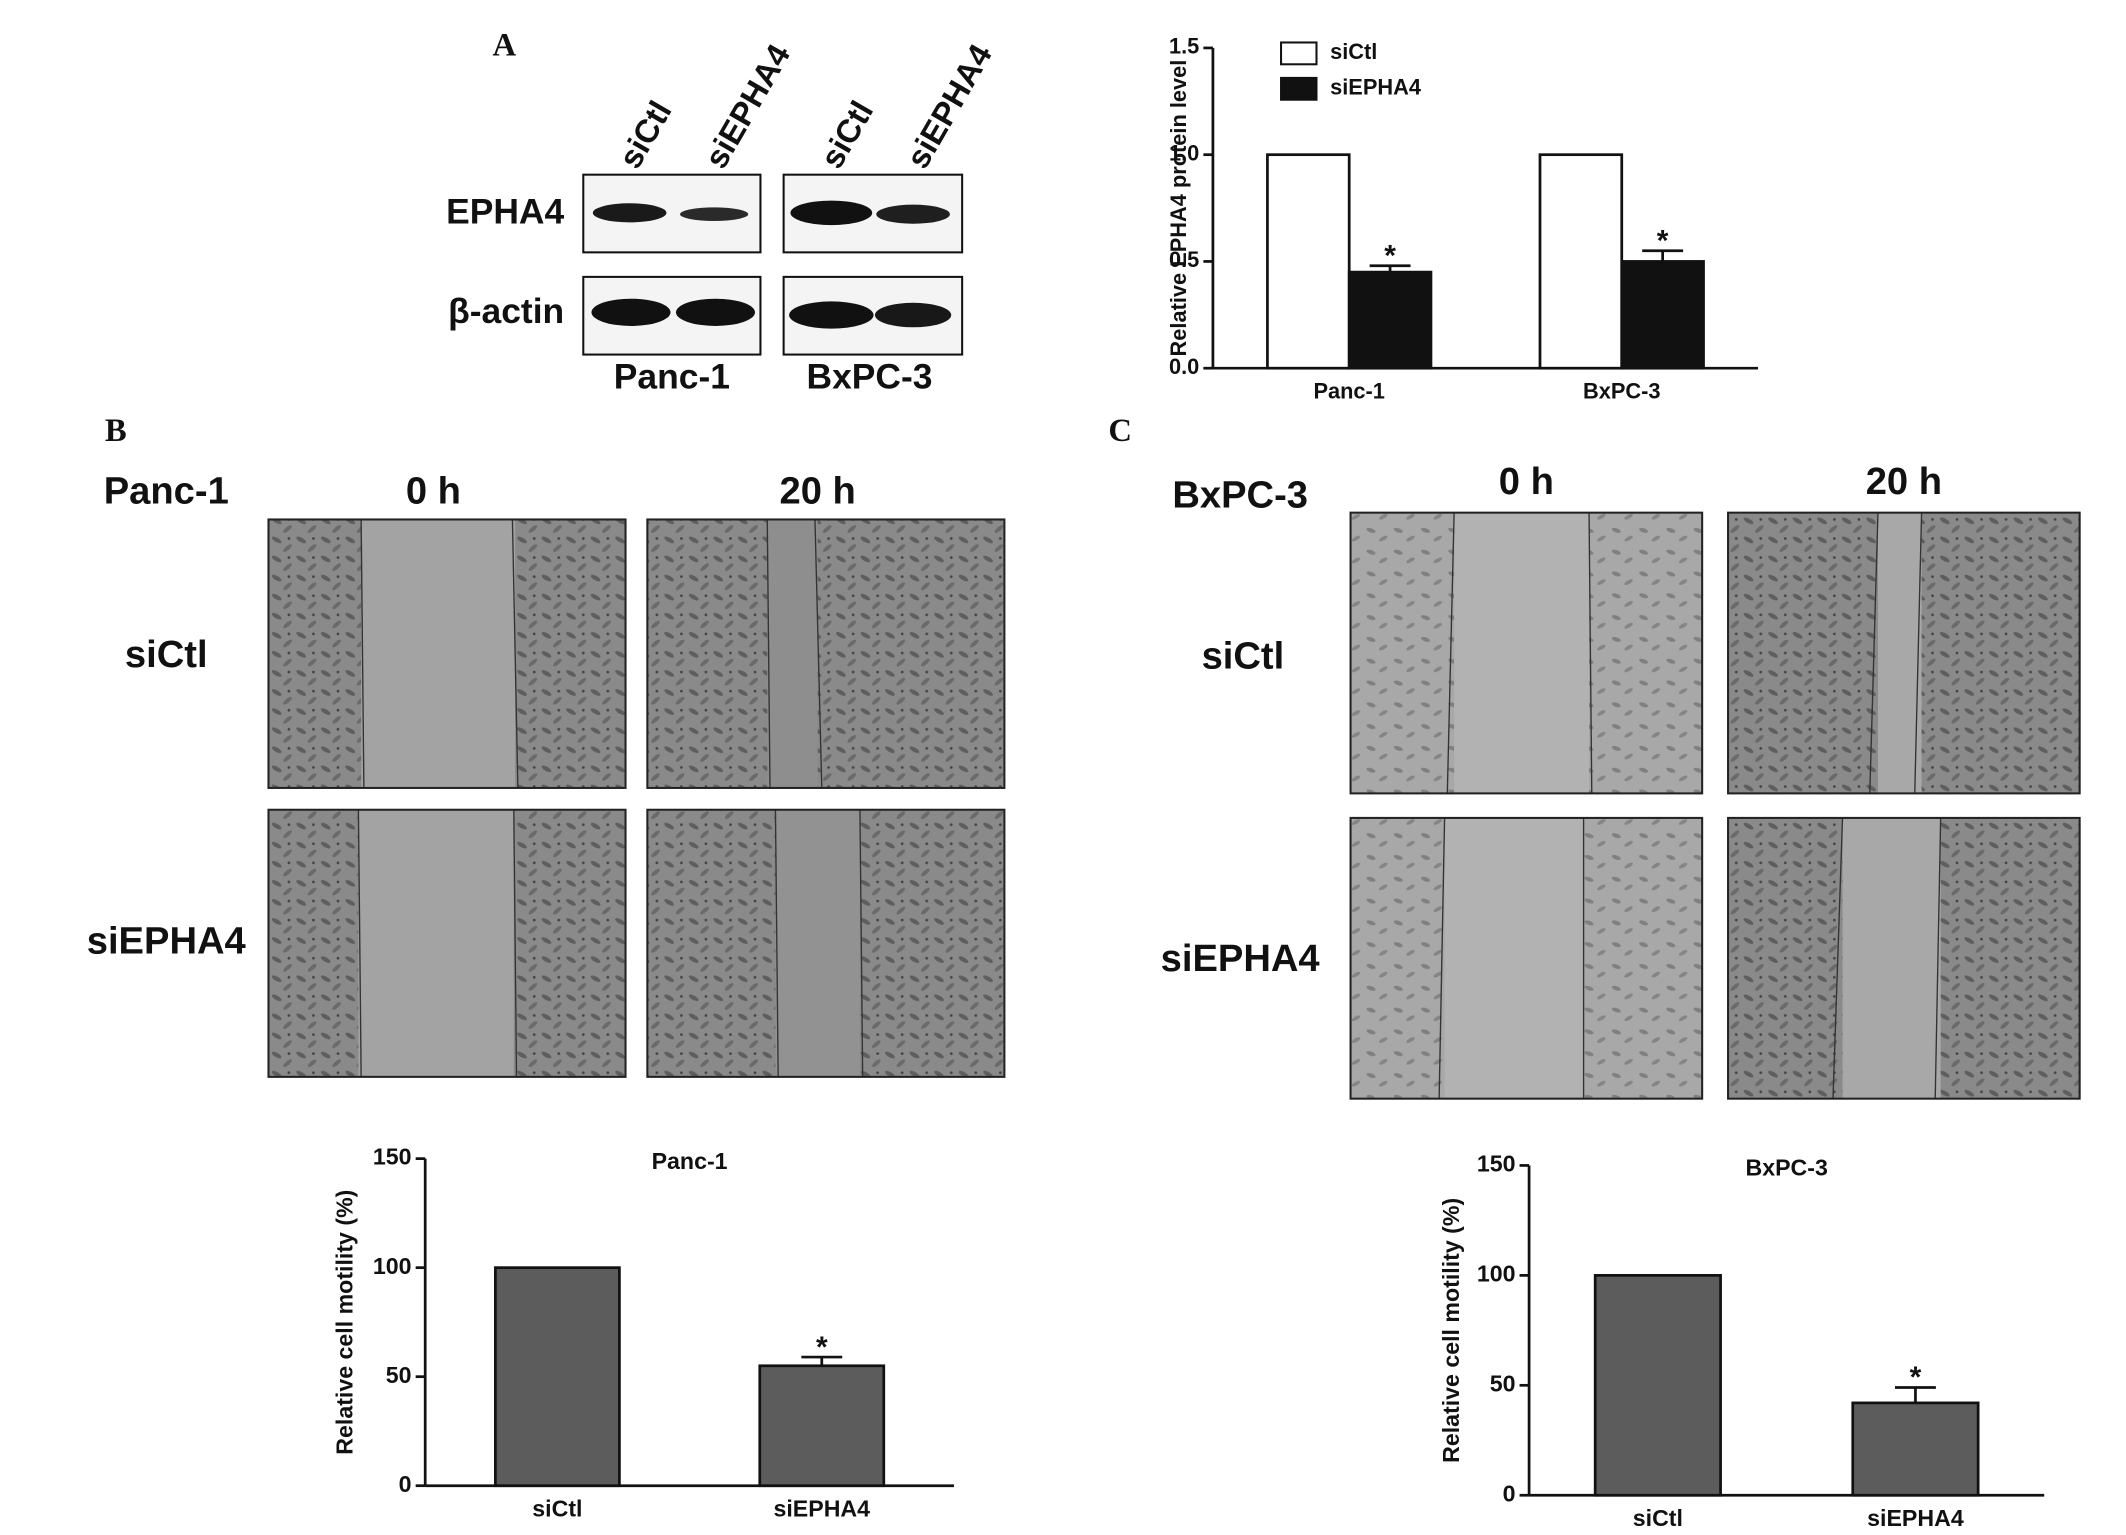 The image size is (2126, 1535). I want to click on x-tick-label: Panc-1, so click(1348, 390).